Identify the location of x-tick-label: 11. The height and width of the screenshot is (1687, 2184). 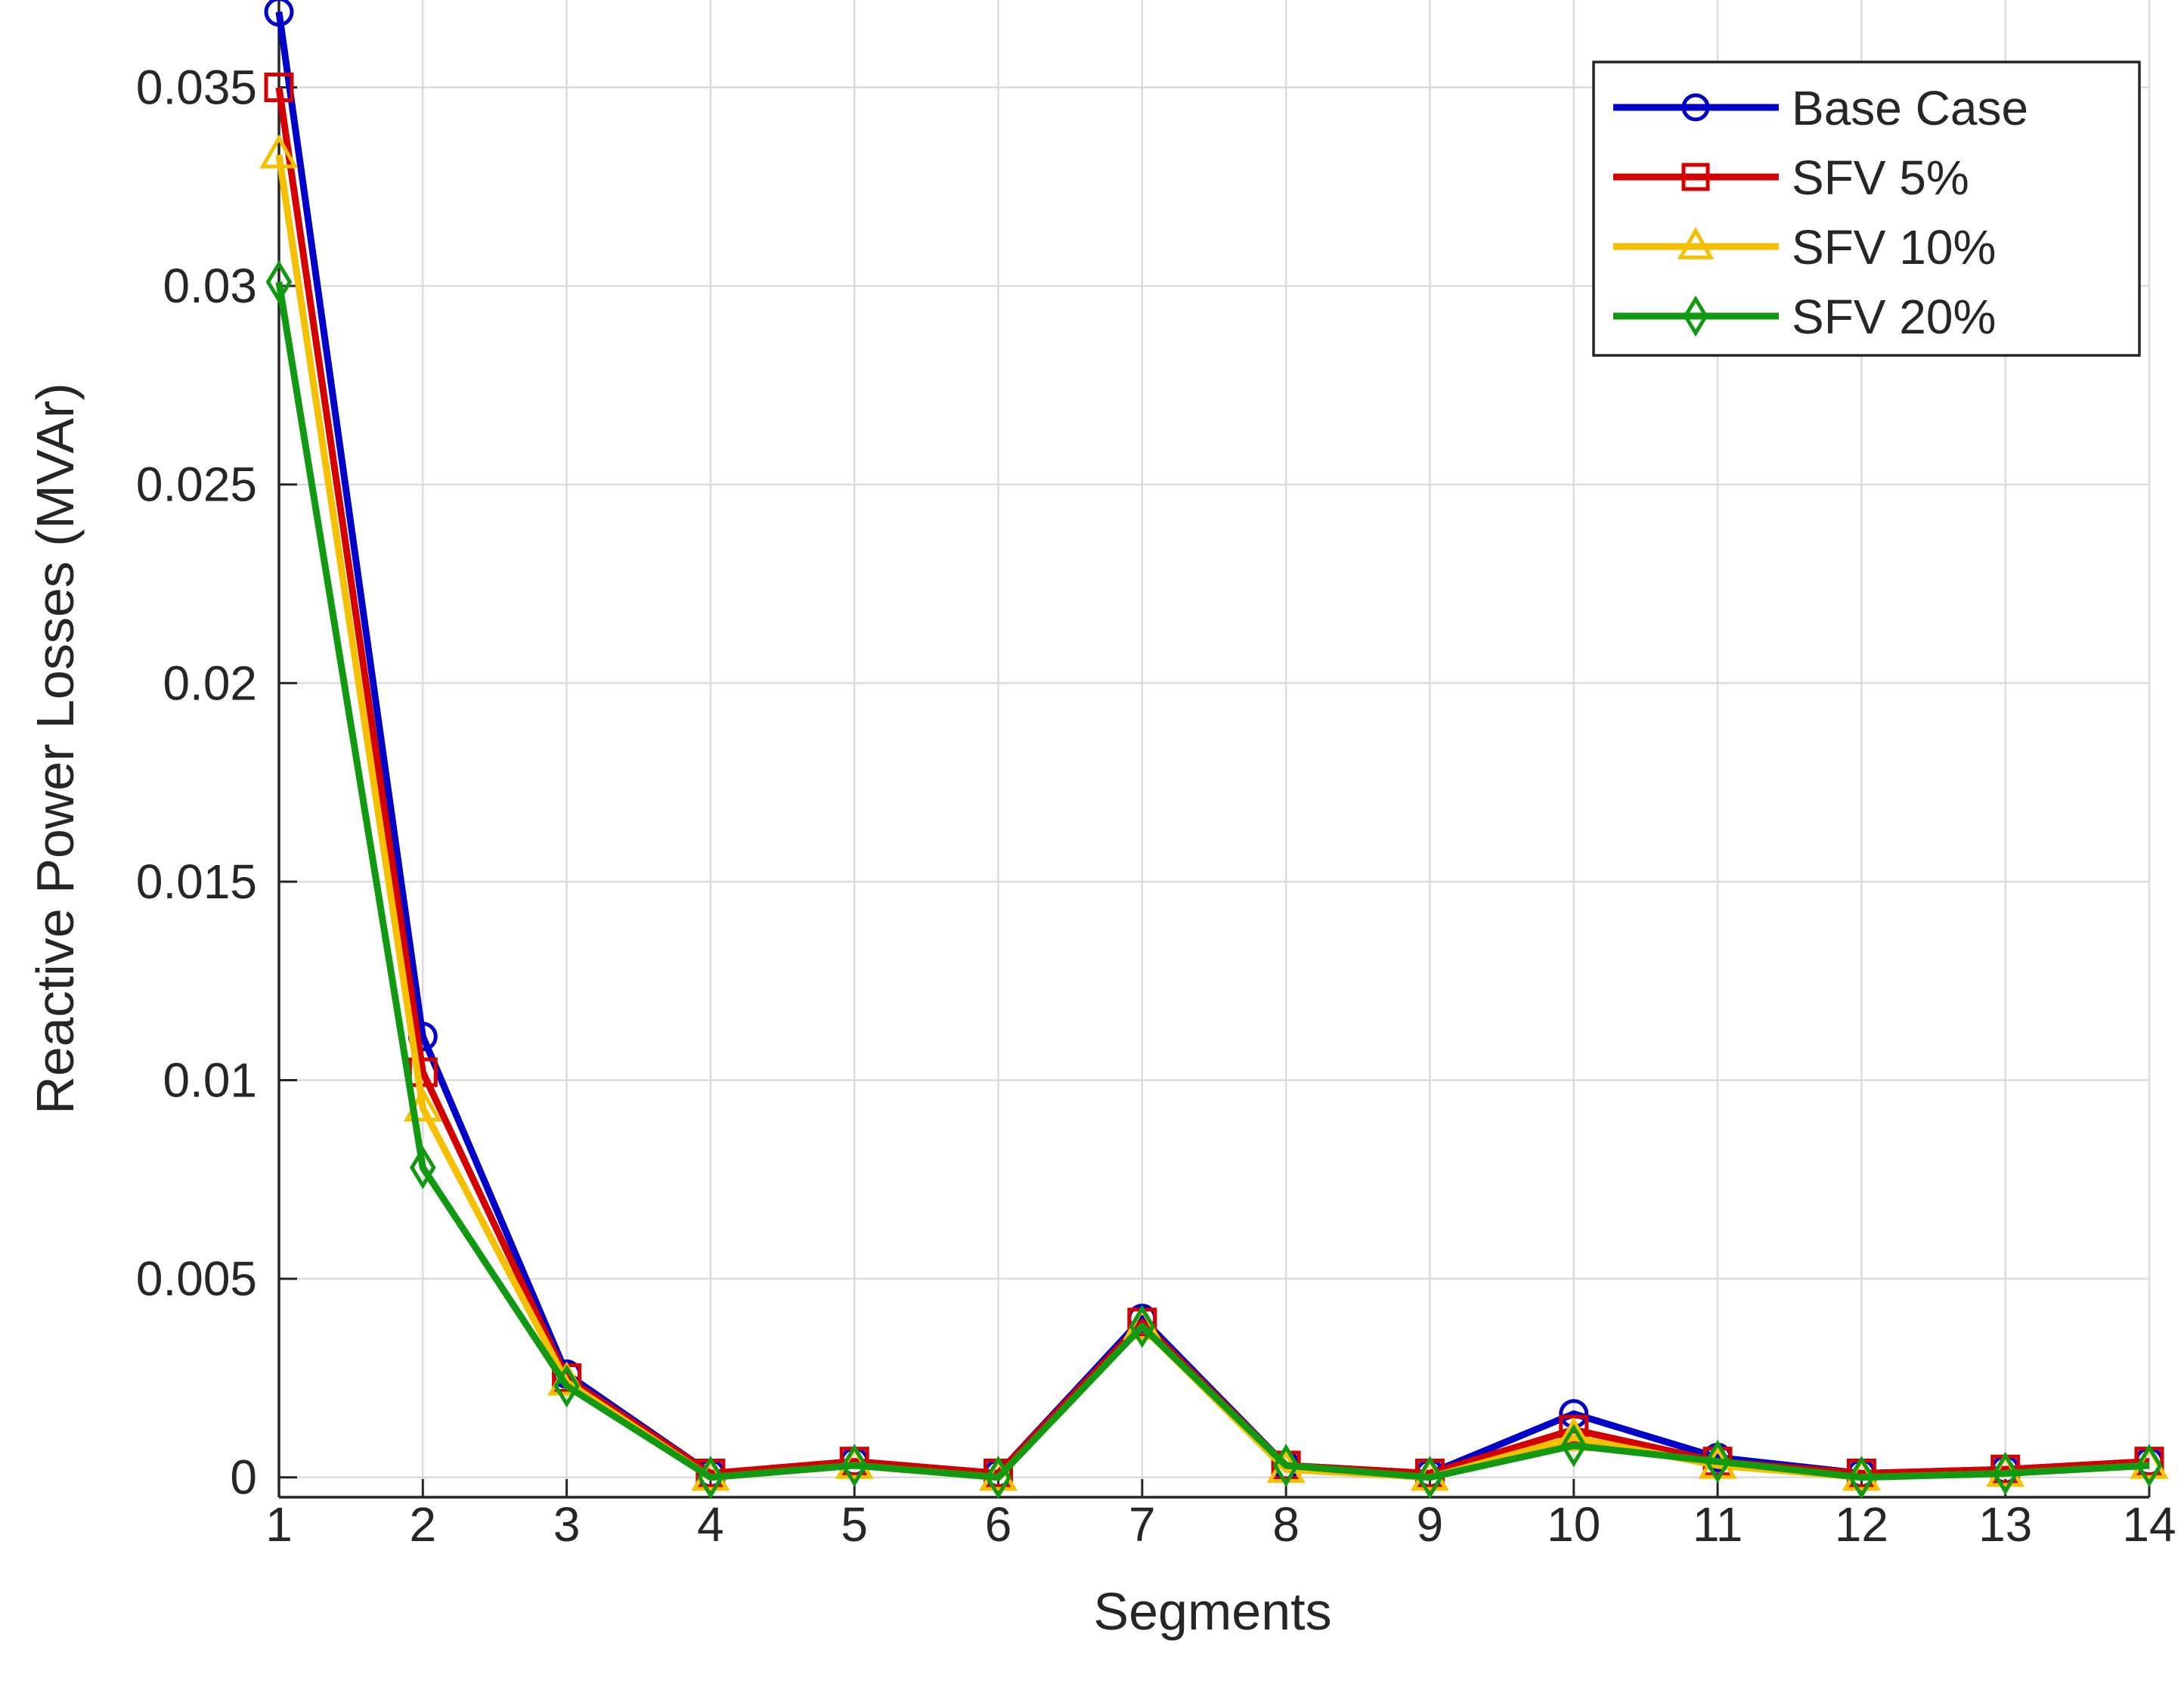
(1718, 1524).